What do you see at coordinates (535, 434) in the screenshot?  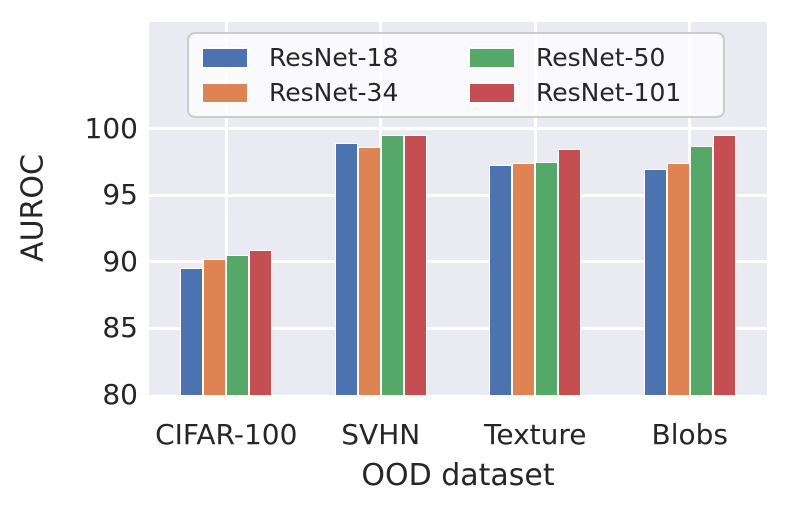 I see `x-tick-label-Texture: Texture` at bounding box center [535, 434].